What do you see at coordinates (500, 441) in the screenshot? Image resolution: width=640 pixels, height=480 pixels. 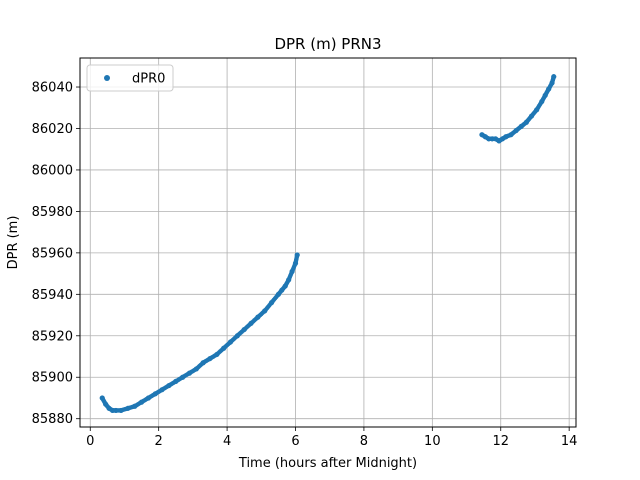 I see `x-tick-label: 12` at bounding box center [500, 441].